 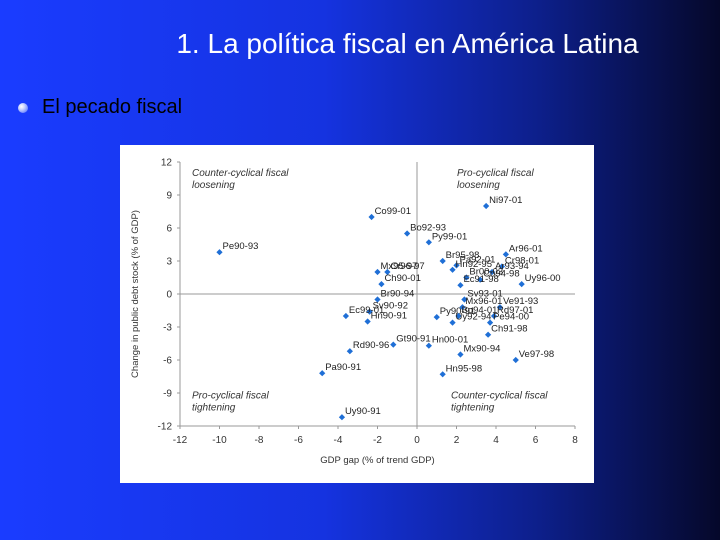 What do you see at coordinates (413, 339) in the screenshot?
I see `data-point-label: Gt90-91` at bounding box center [413, 339].